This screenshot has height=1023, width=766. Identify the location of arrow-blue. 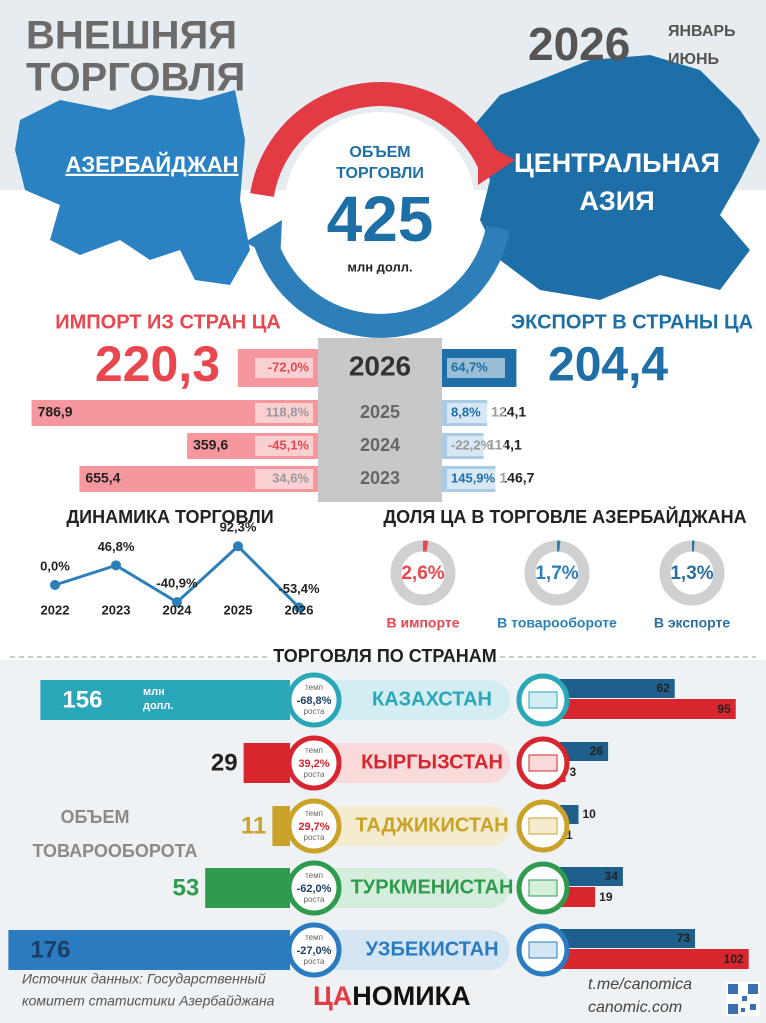
(381, 281).